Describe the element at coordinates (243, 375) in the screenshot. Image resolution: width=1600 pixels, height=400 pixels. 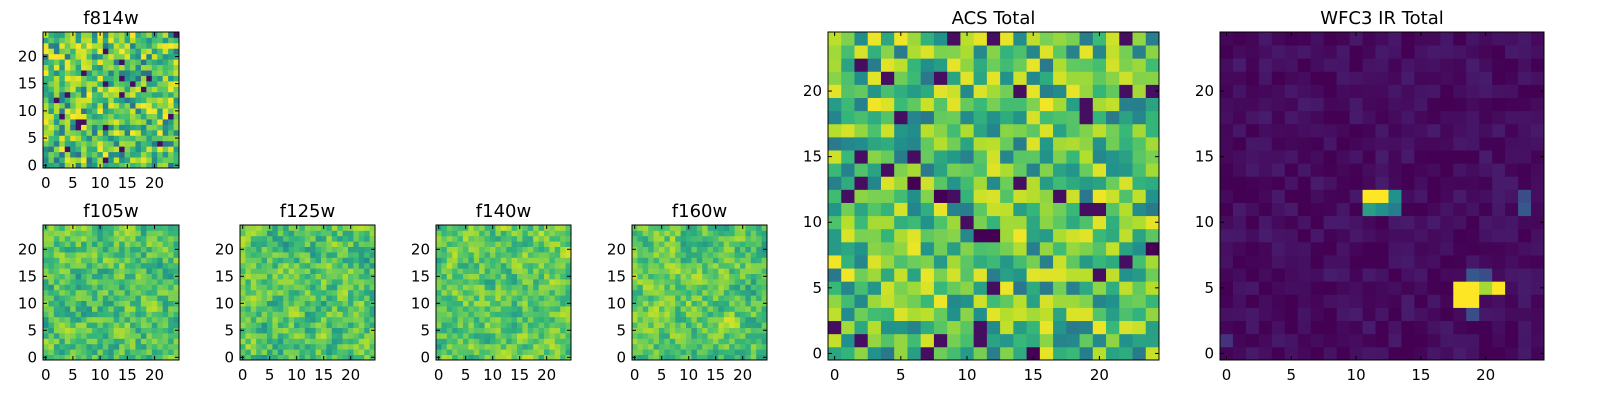
I see `x-tick-label: 0` at that location.